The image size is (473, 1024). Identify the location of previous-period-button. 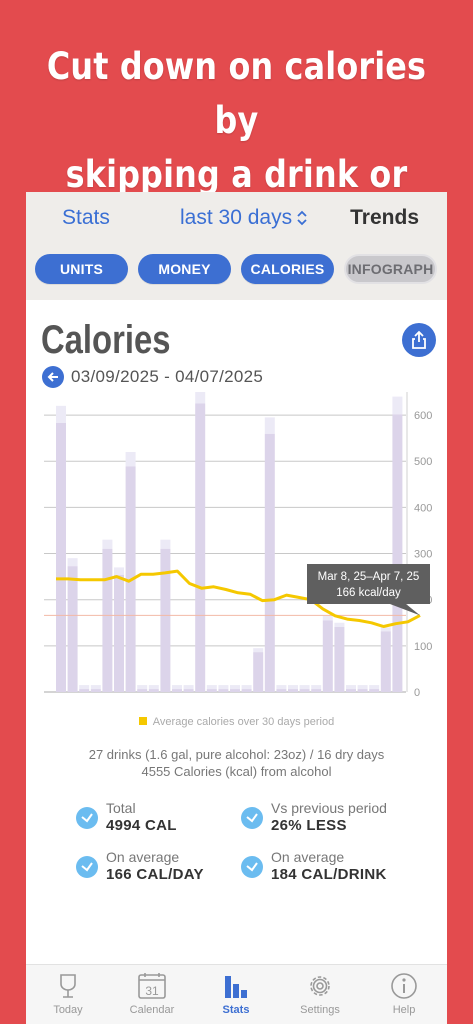
(53, 377).